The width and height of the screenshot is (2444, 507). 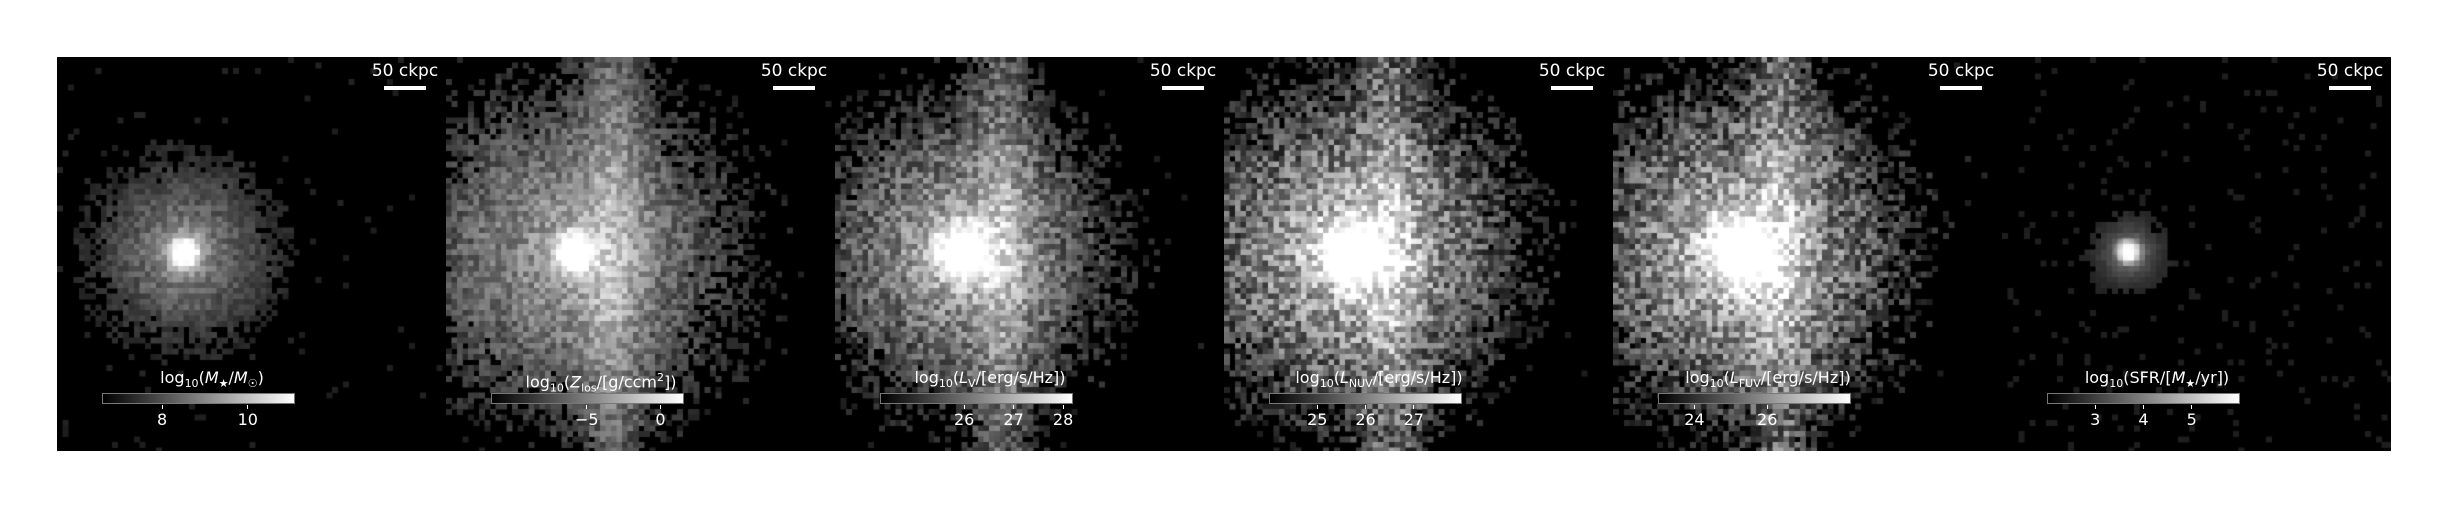 I want to click on stellar-mass-map, so click(x=251, y=254).